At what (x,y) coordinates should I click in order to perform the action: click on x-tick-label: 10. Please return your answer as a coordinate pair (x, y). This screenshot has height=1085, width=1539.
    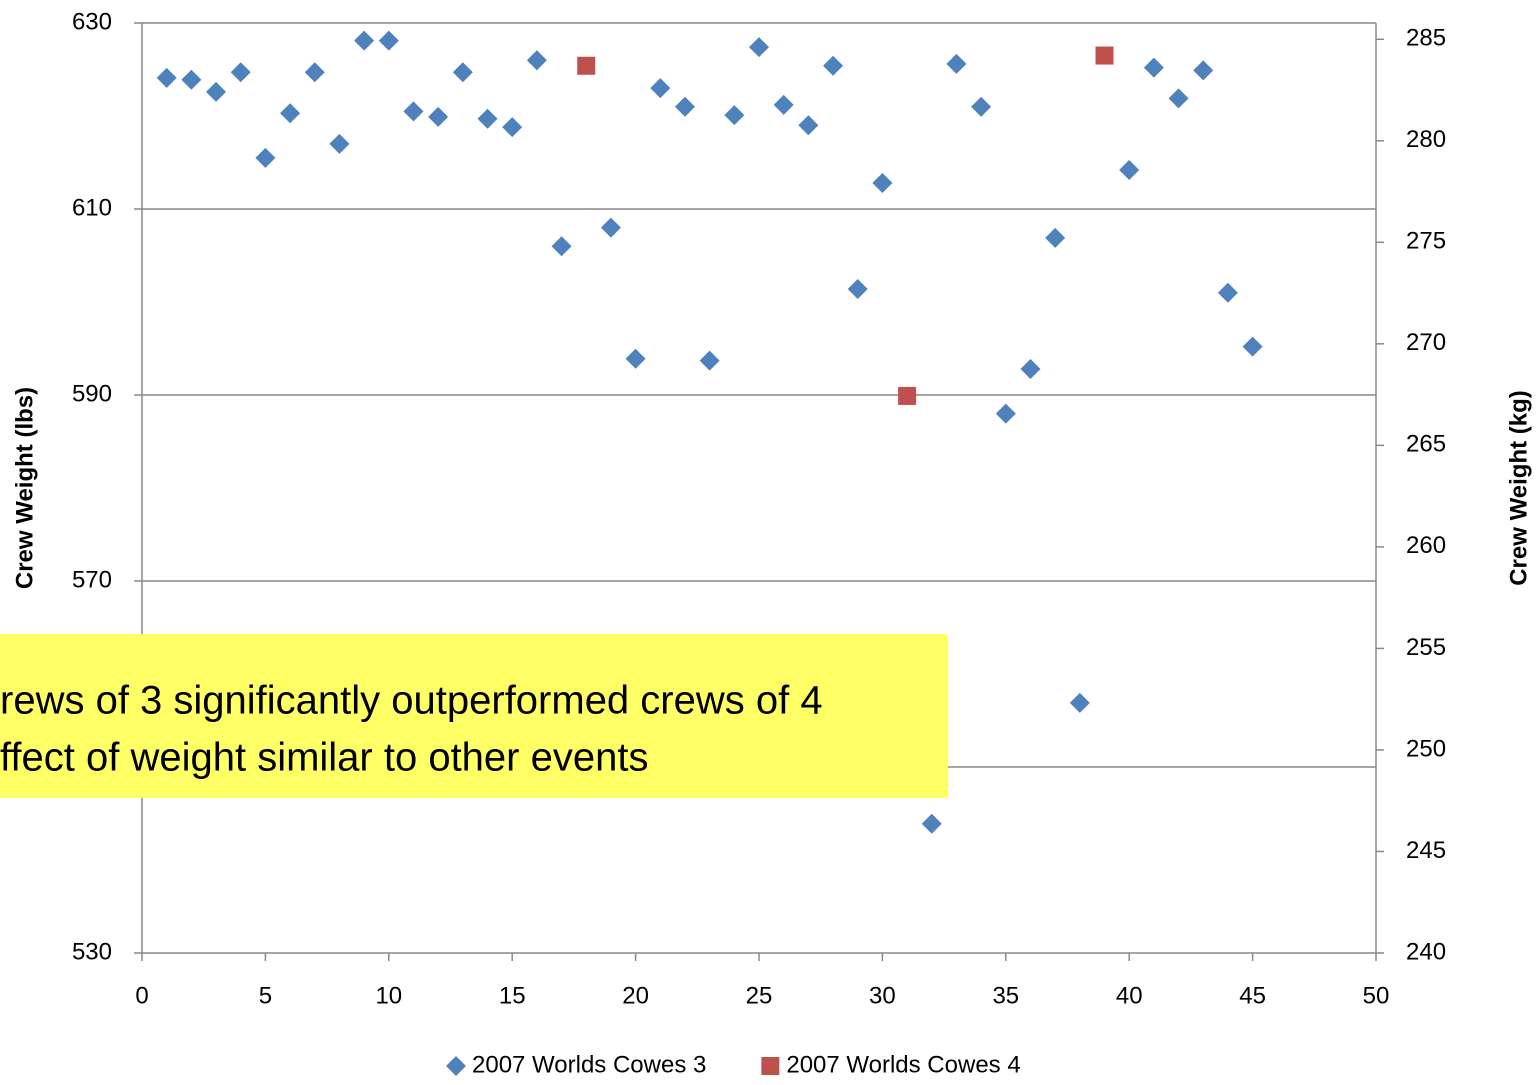
    Looking at the image, I should click on (388, 995).